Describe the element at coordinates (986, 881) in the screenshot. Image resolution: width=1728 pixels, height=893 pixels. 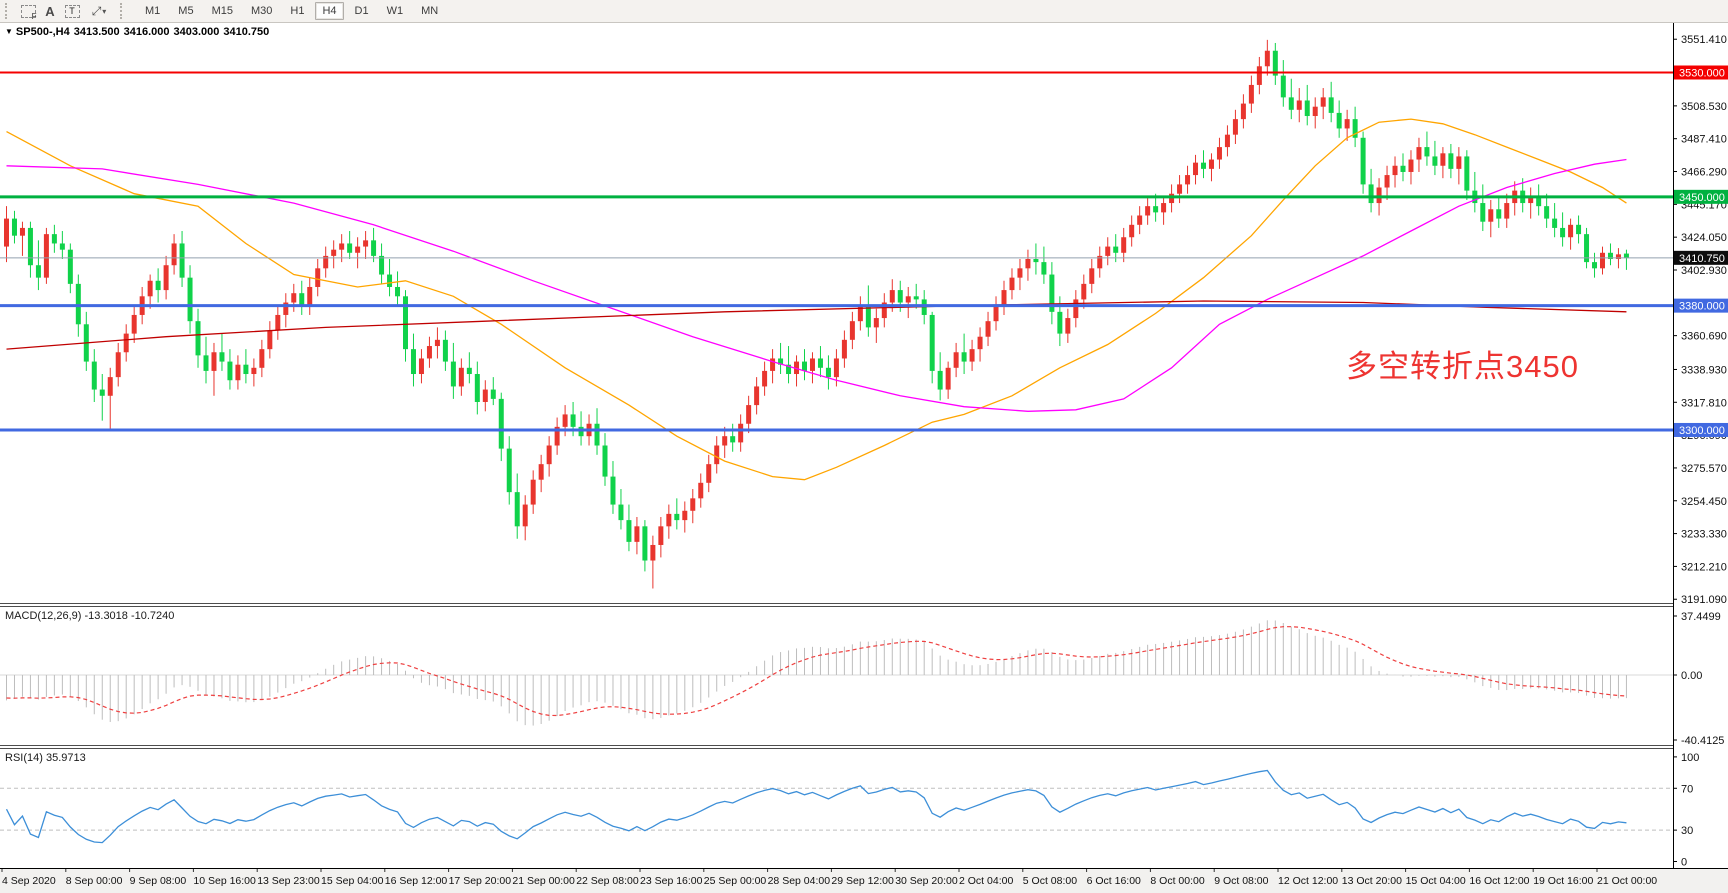
I see `time-tick-label: 2 Oct 04:00` at that location.